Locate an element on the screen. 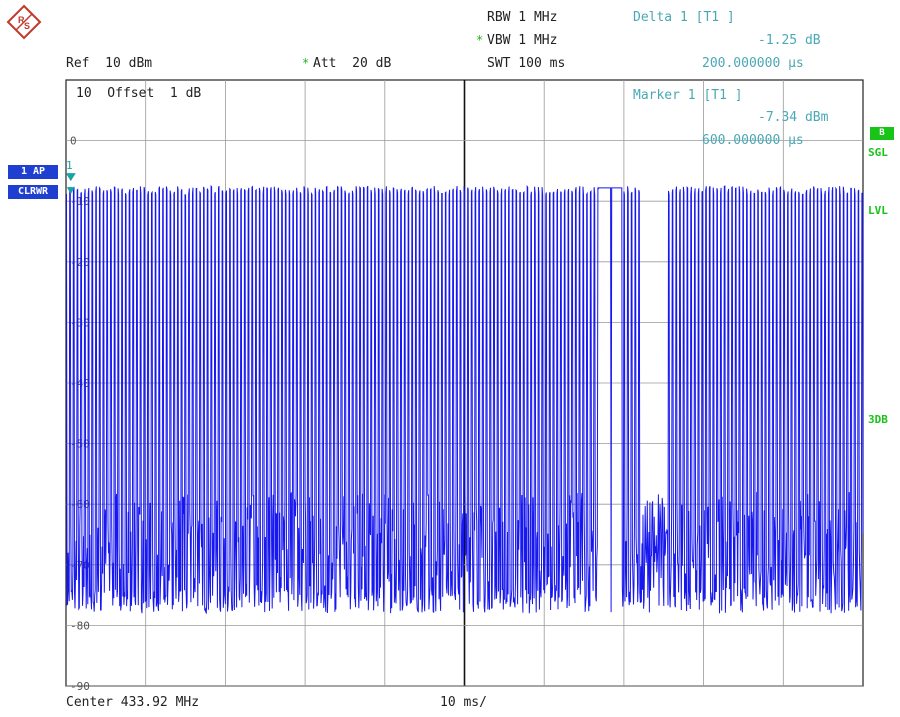 The width and height of the screenshot is (900, 717). trace-mode-clrwr: CLRWR is located at coordinates (33, 192).